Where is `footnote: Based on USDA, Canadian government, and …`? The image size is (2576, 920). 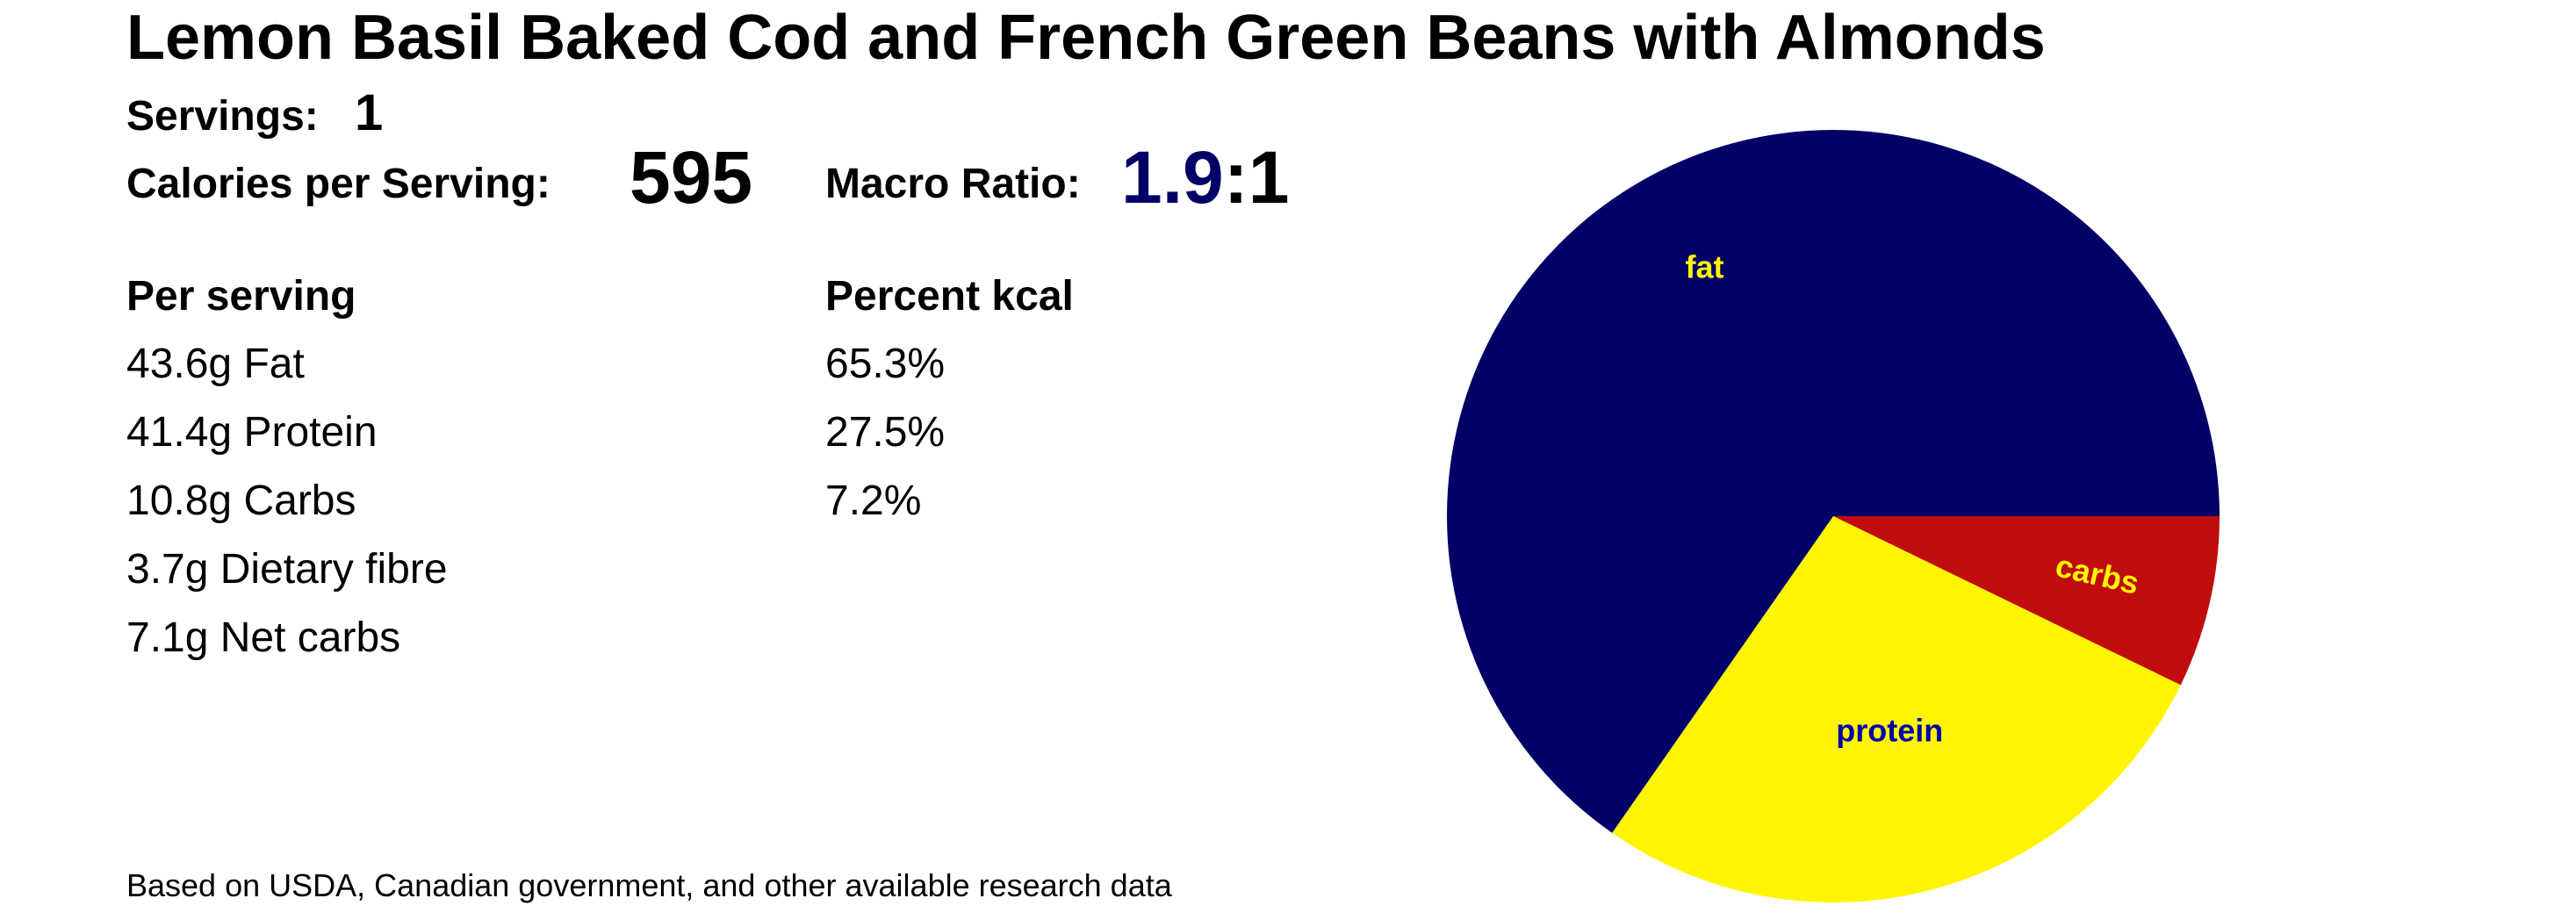 footnote: Based on USDA, Canadian government, and … is located at coordinates (649, 885).